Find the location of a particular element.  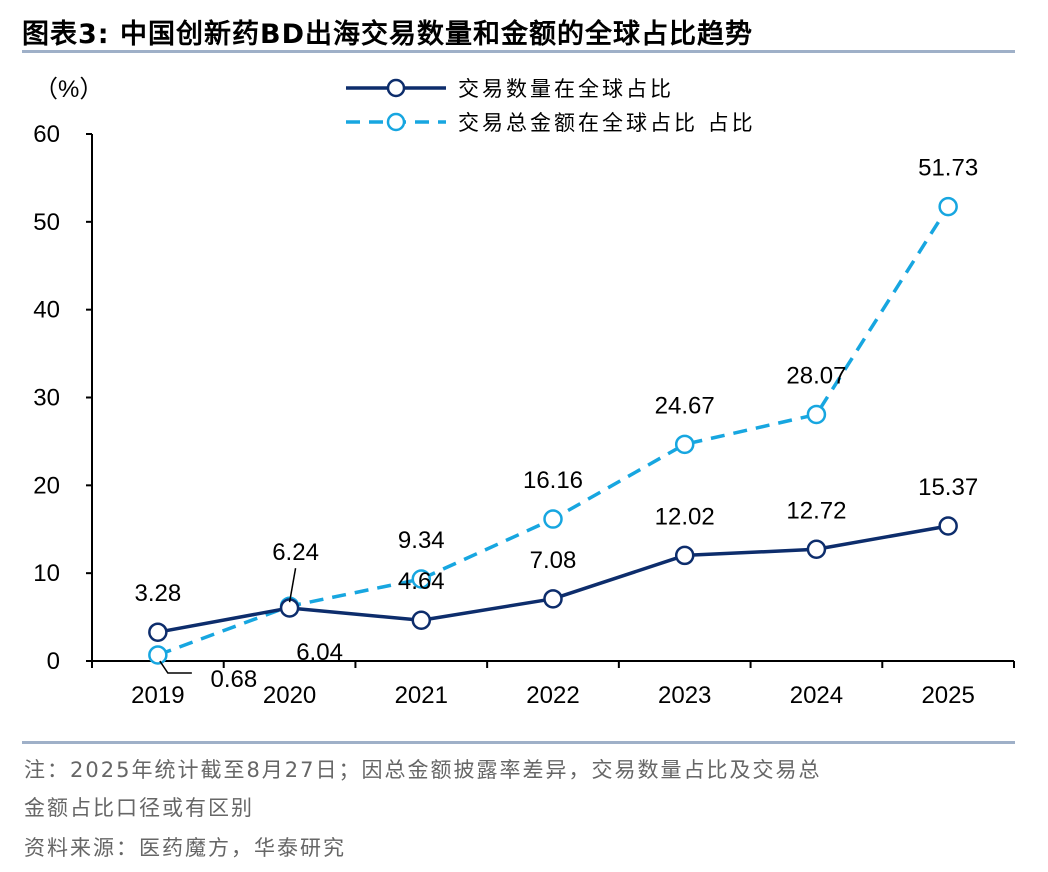

leader-line-2019 is located at coordinates (175, 667).